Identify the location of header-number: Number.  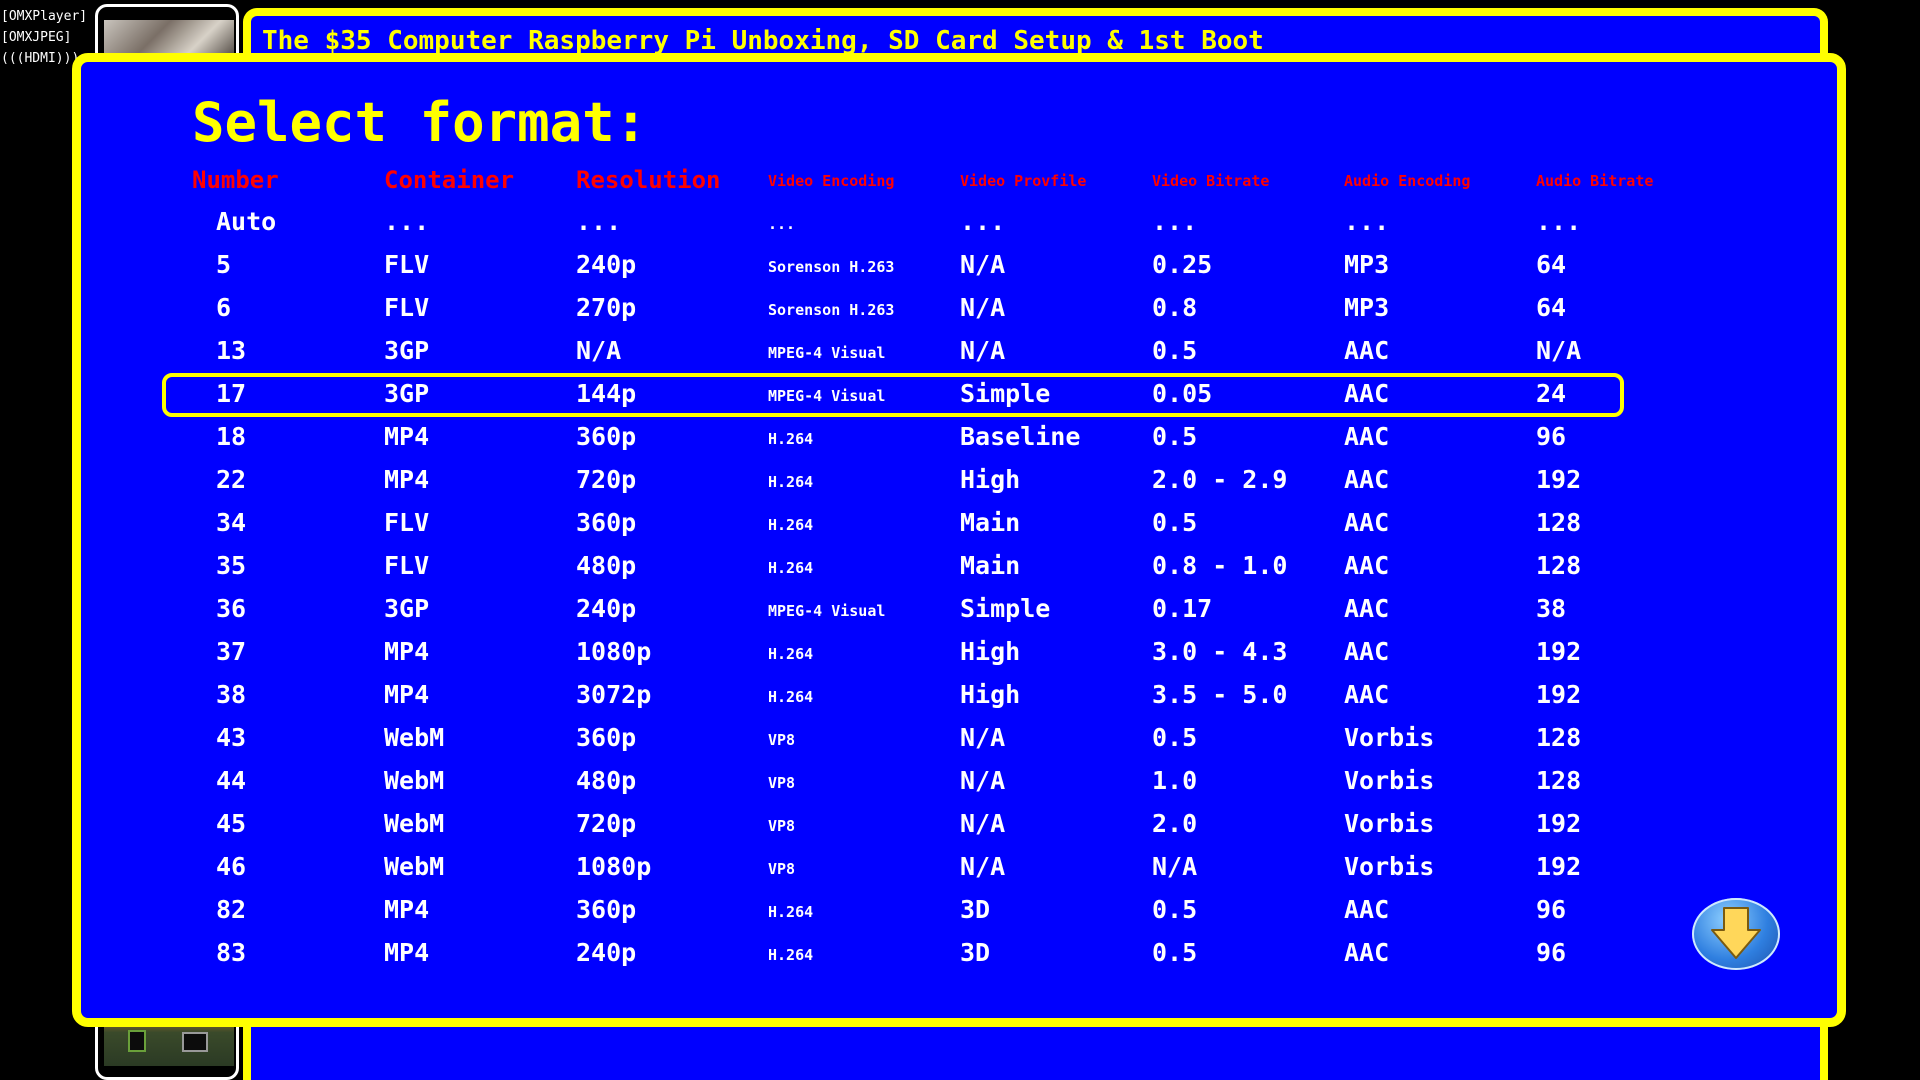
(235, 180).